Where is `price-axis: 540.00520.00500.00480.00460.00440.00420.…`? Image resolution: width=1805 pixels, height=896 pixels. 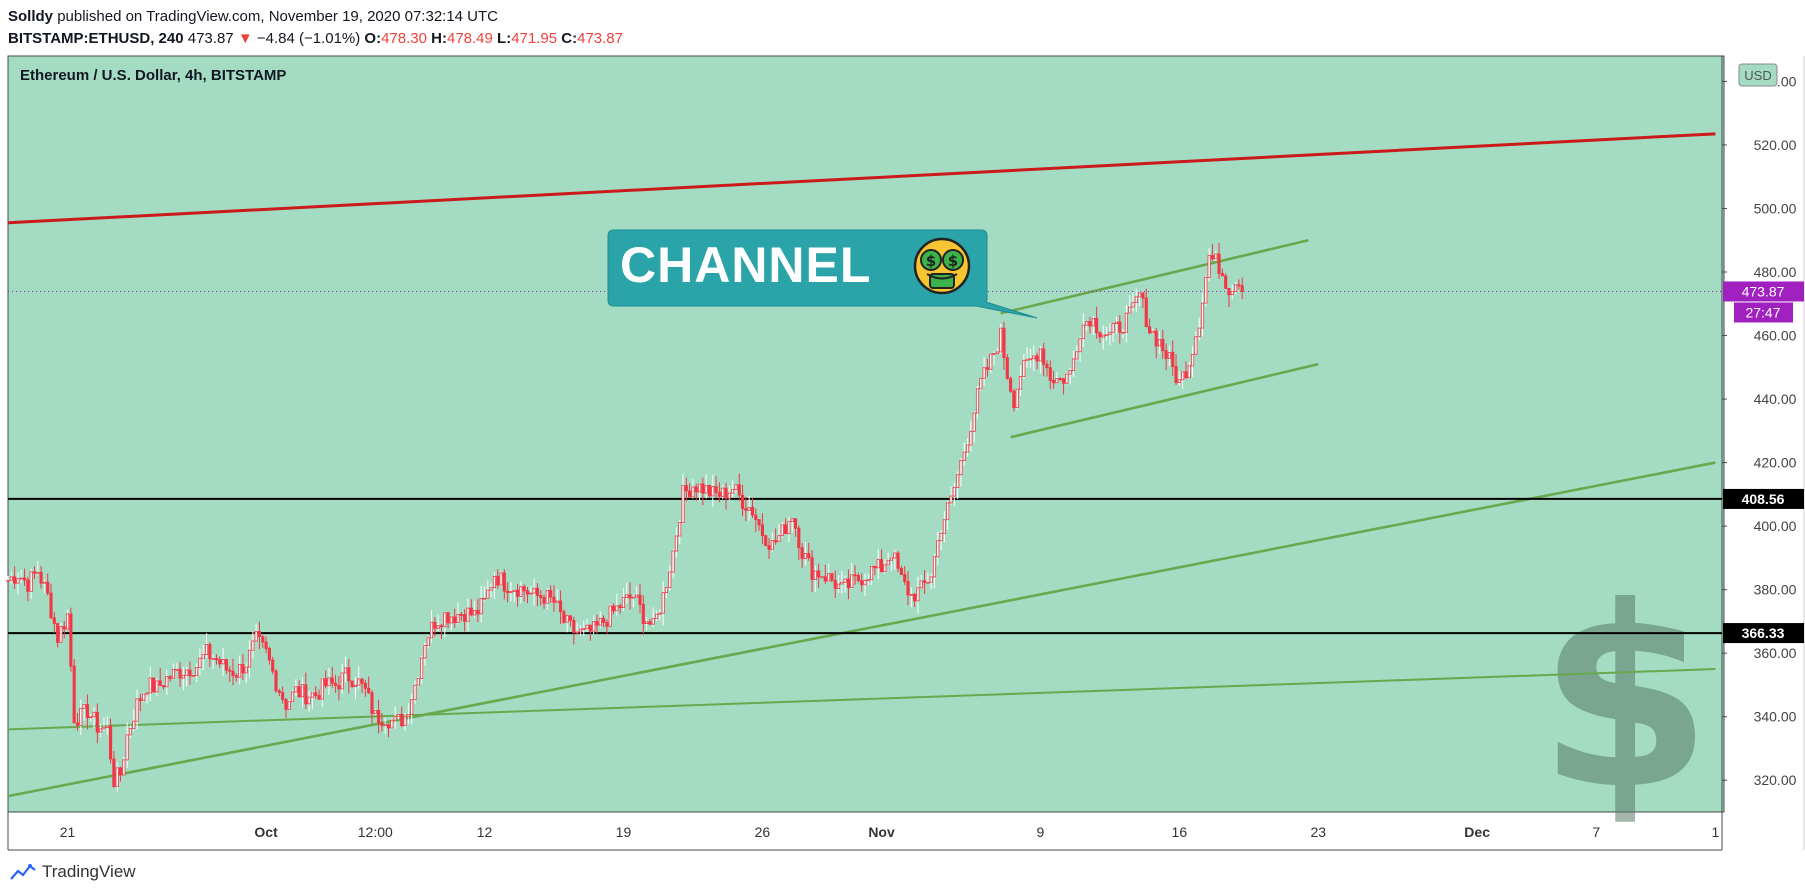 price-axis: 540.00520.00500.00480.00460.00440.00420.… is located at coordinates (1759, 430).